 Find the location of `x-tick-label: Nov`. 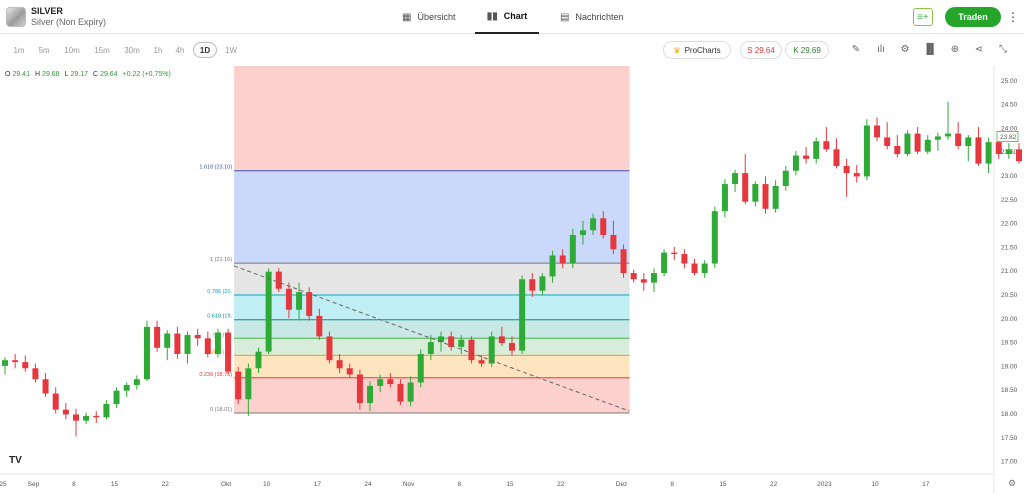

x-tick-label: Nov is located at coordinates (409, 484).